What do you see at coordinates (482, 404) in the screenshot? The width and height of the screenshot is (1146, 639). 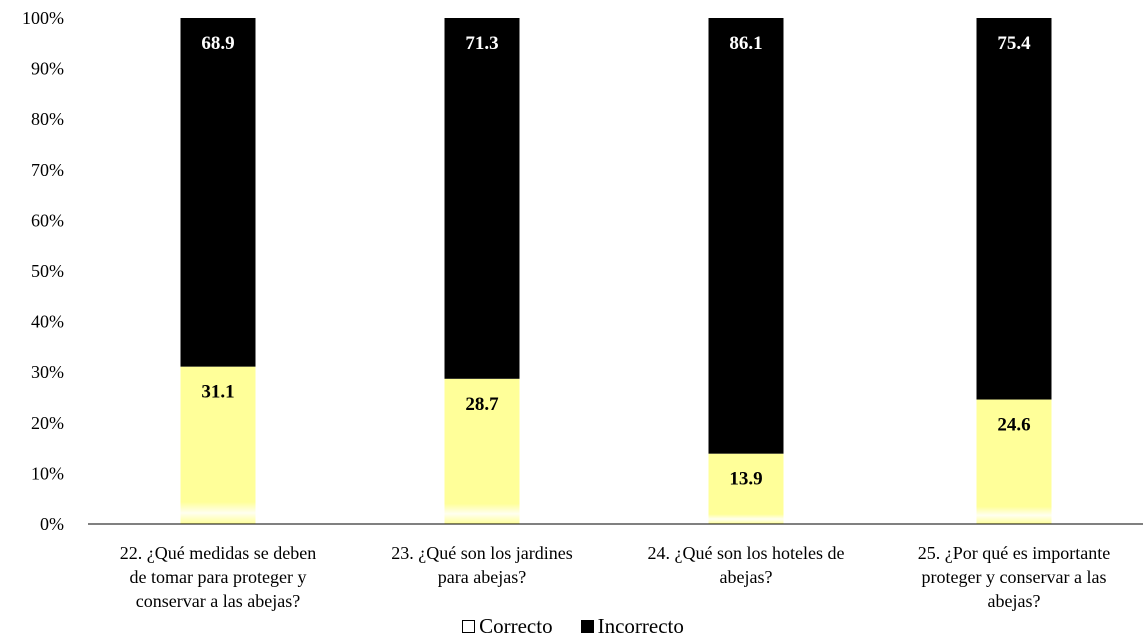 I see `data-label-correcto: 28.7` at bounding box center [482, 404].